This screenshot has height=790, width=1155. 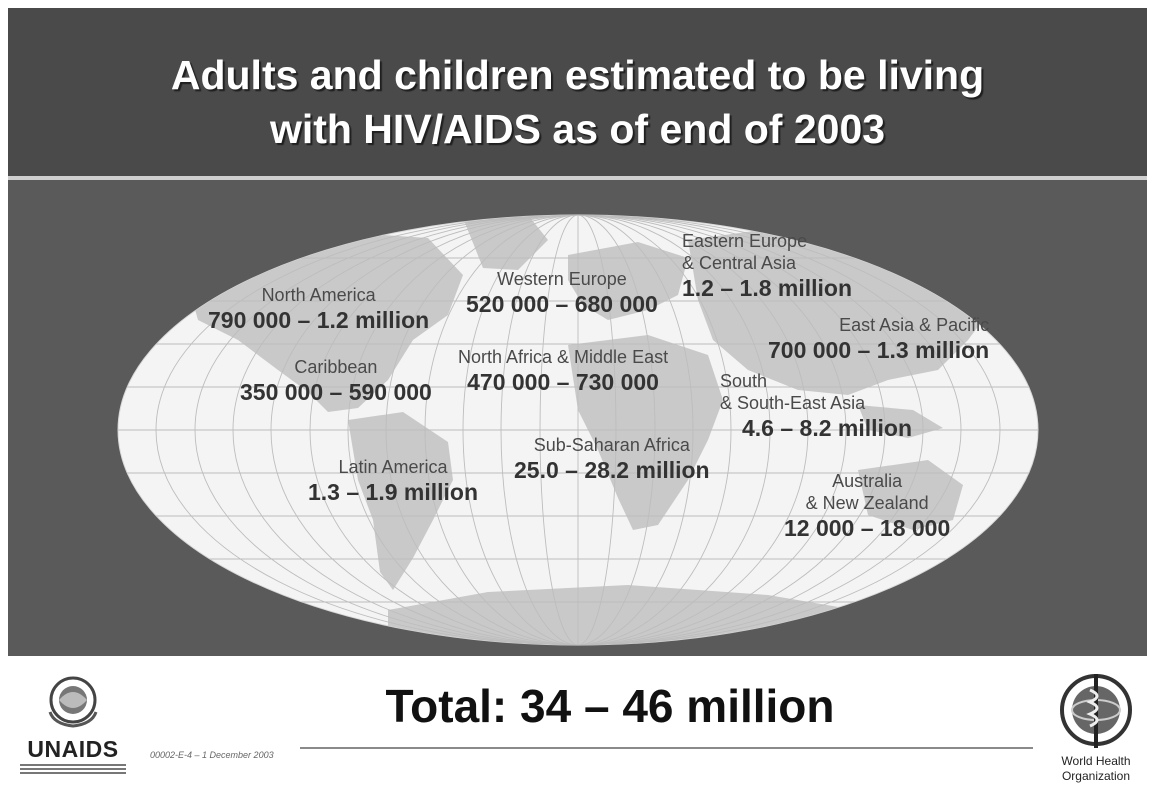 I want to click on banner-separator, so click(x=577, y=178).